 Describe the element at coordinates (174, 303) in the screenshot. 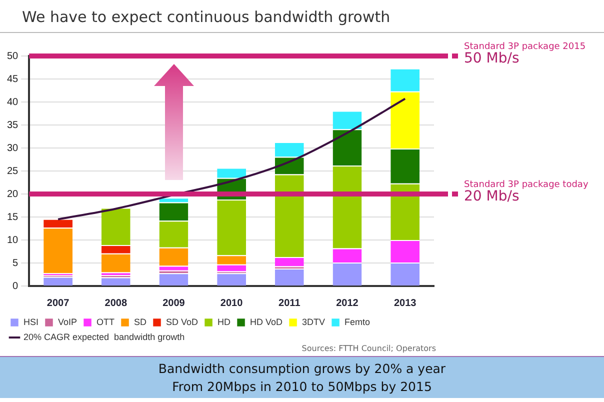

I see `x-tick-label: 2009` at that location.